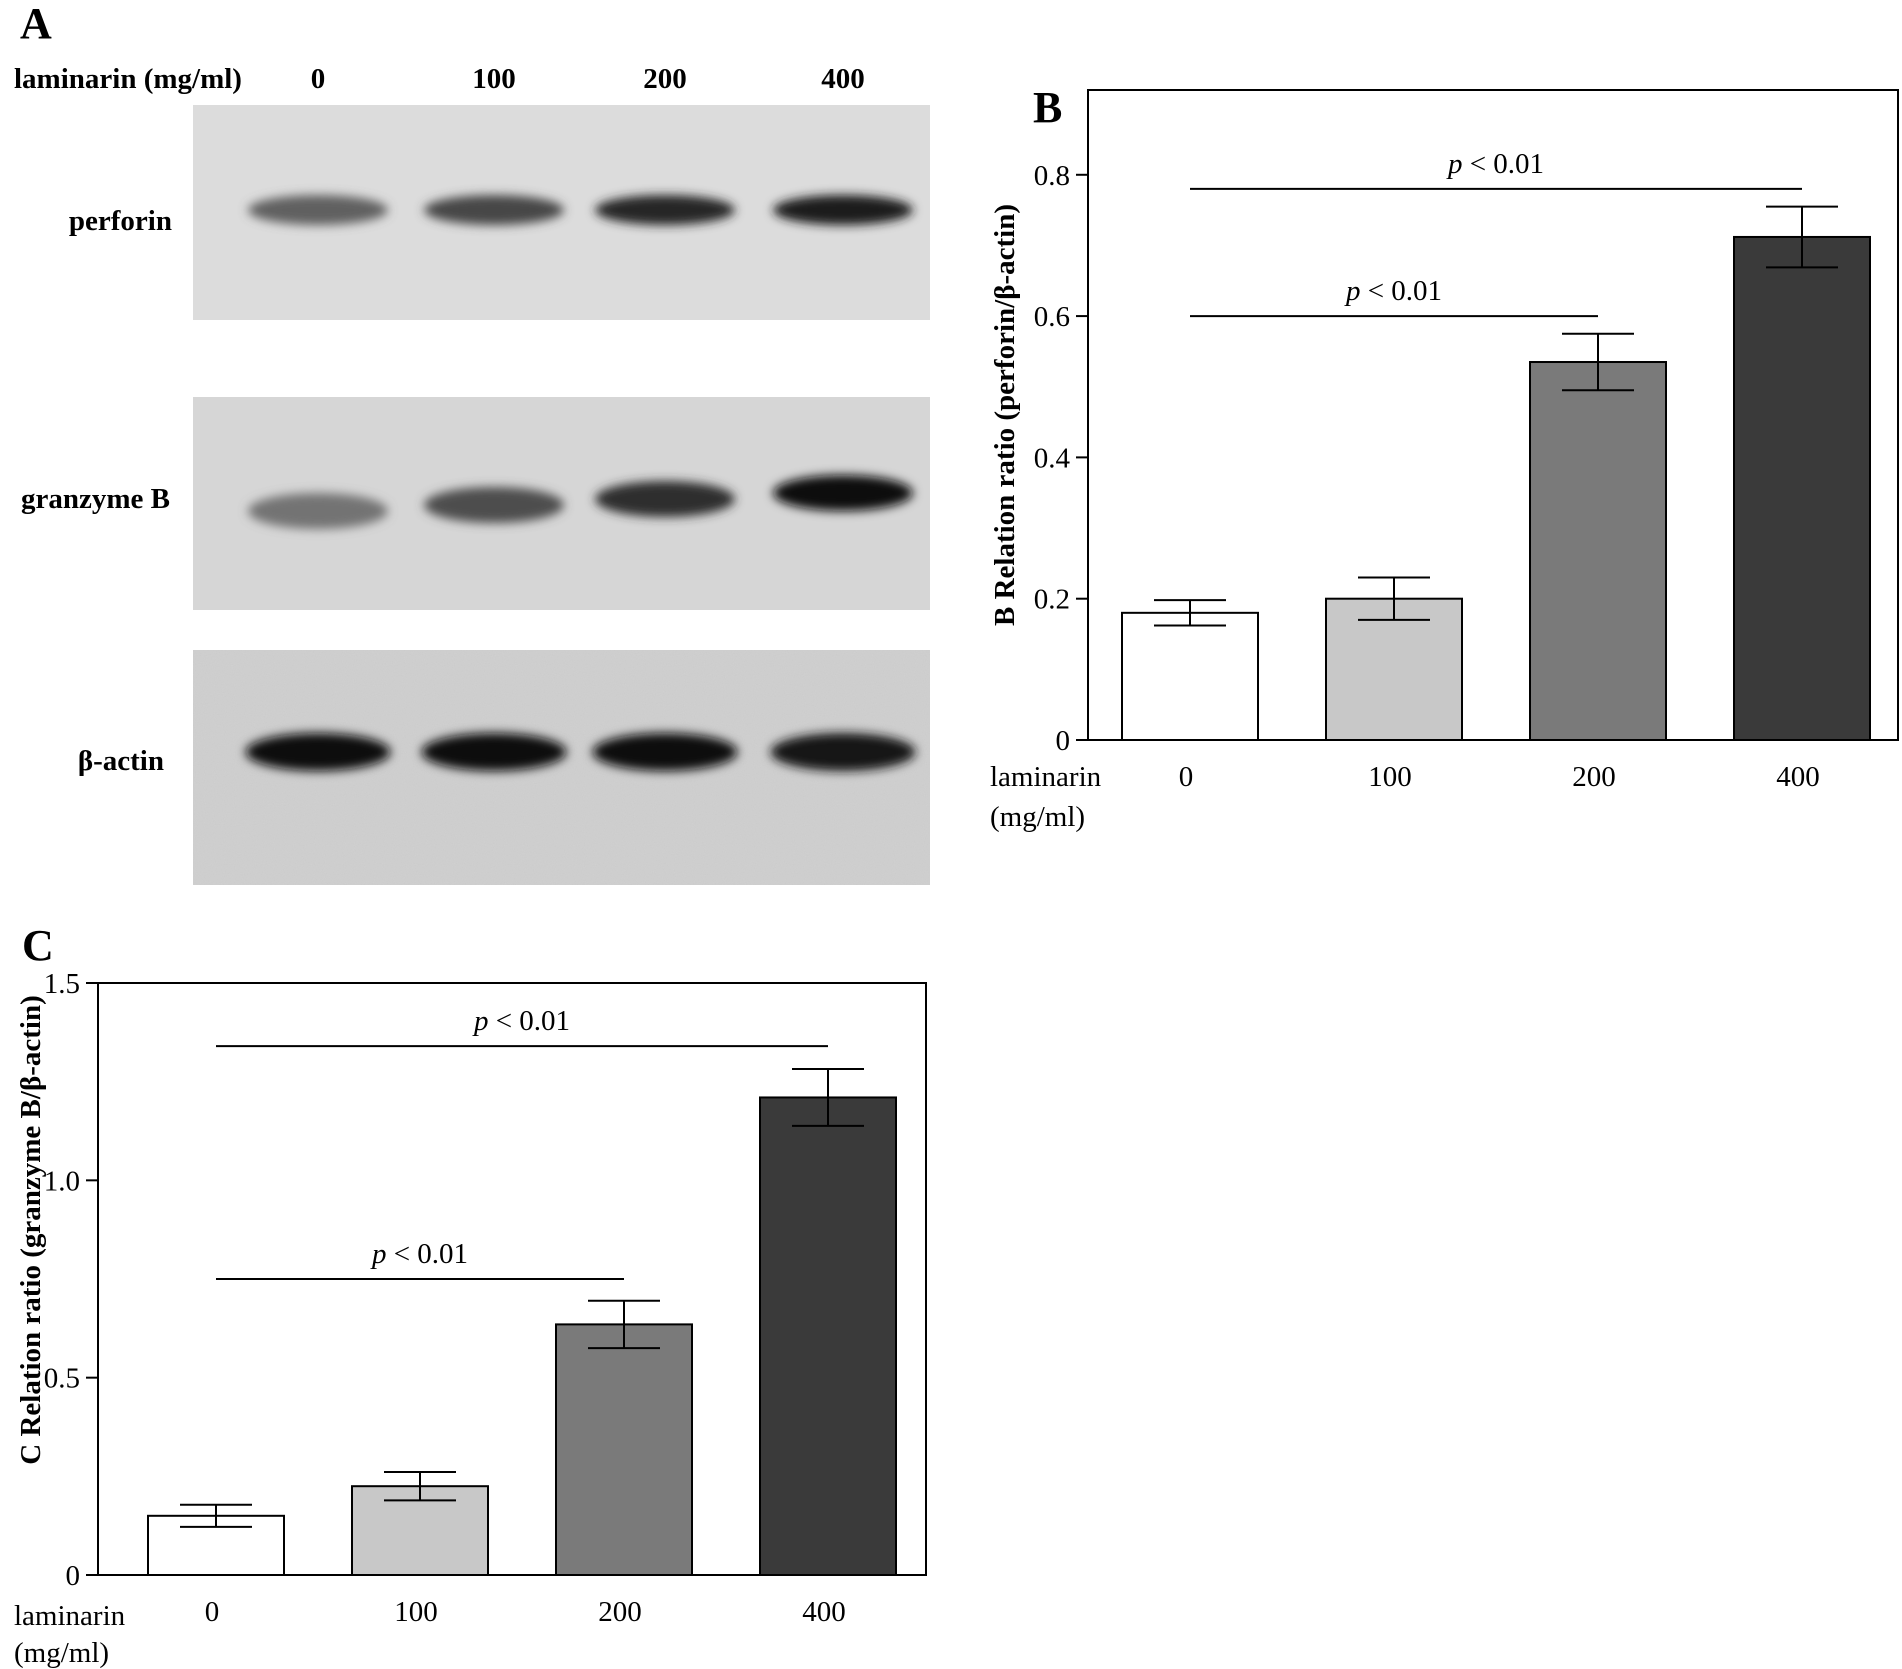 This screenshot has height=1669, width=1902. What do you see at coordinates (62, 984) in the screenshot?
I see `chart-c-ytick-label: 1.5` at bounding box center [62, 984].